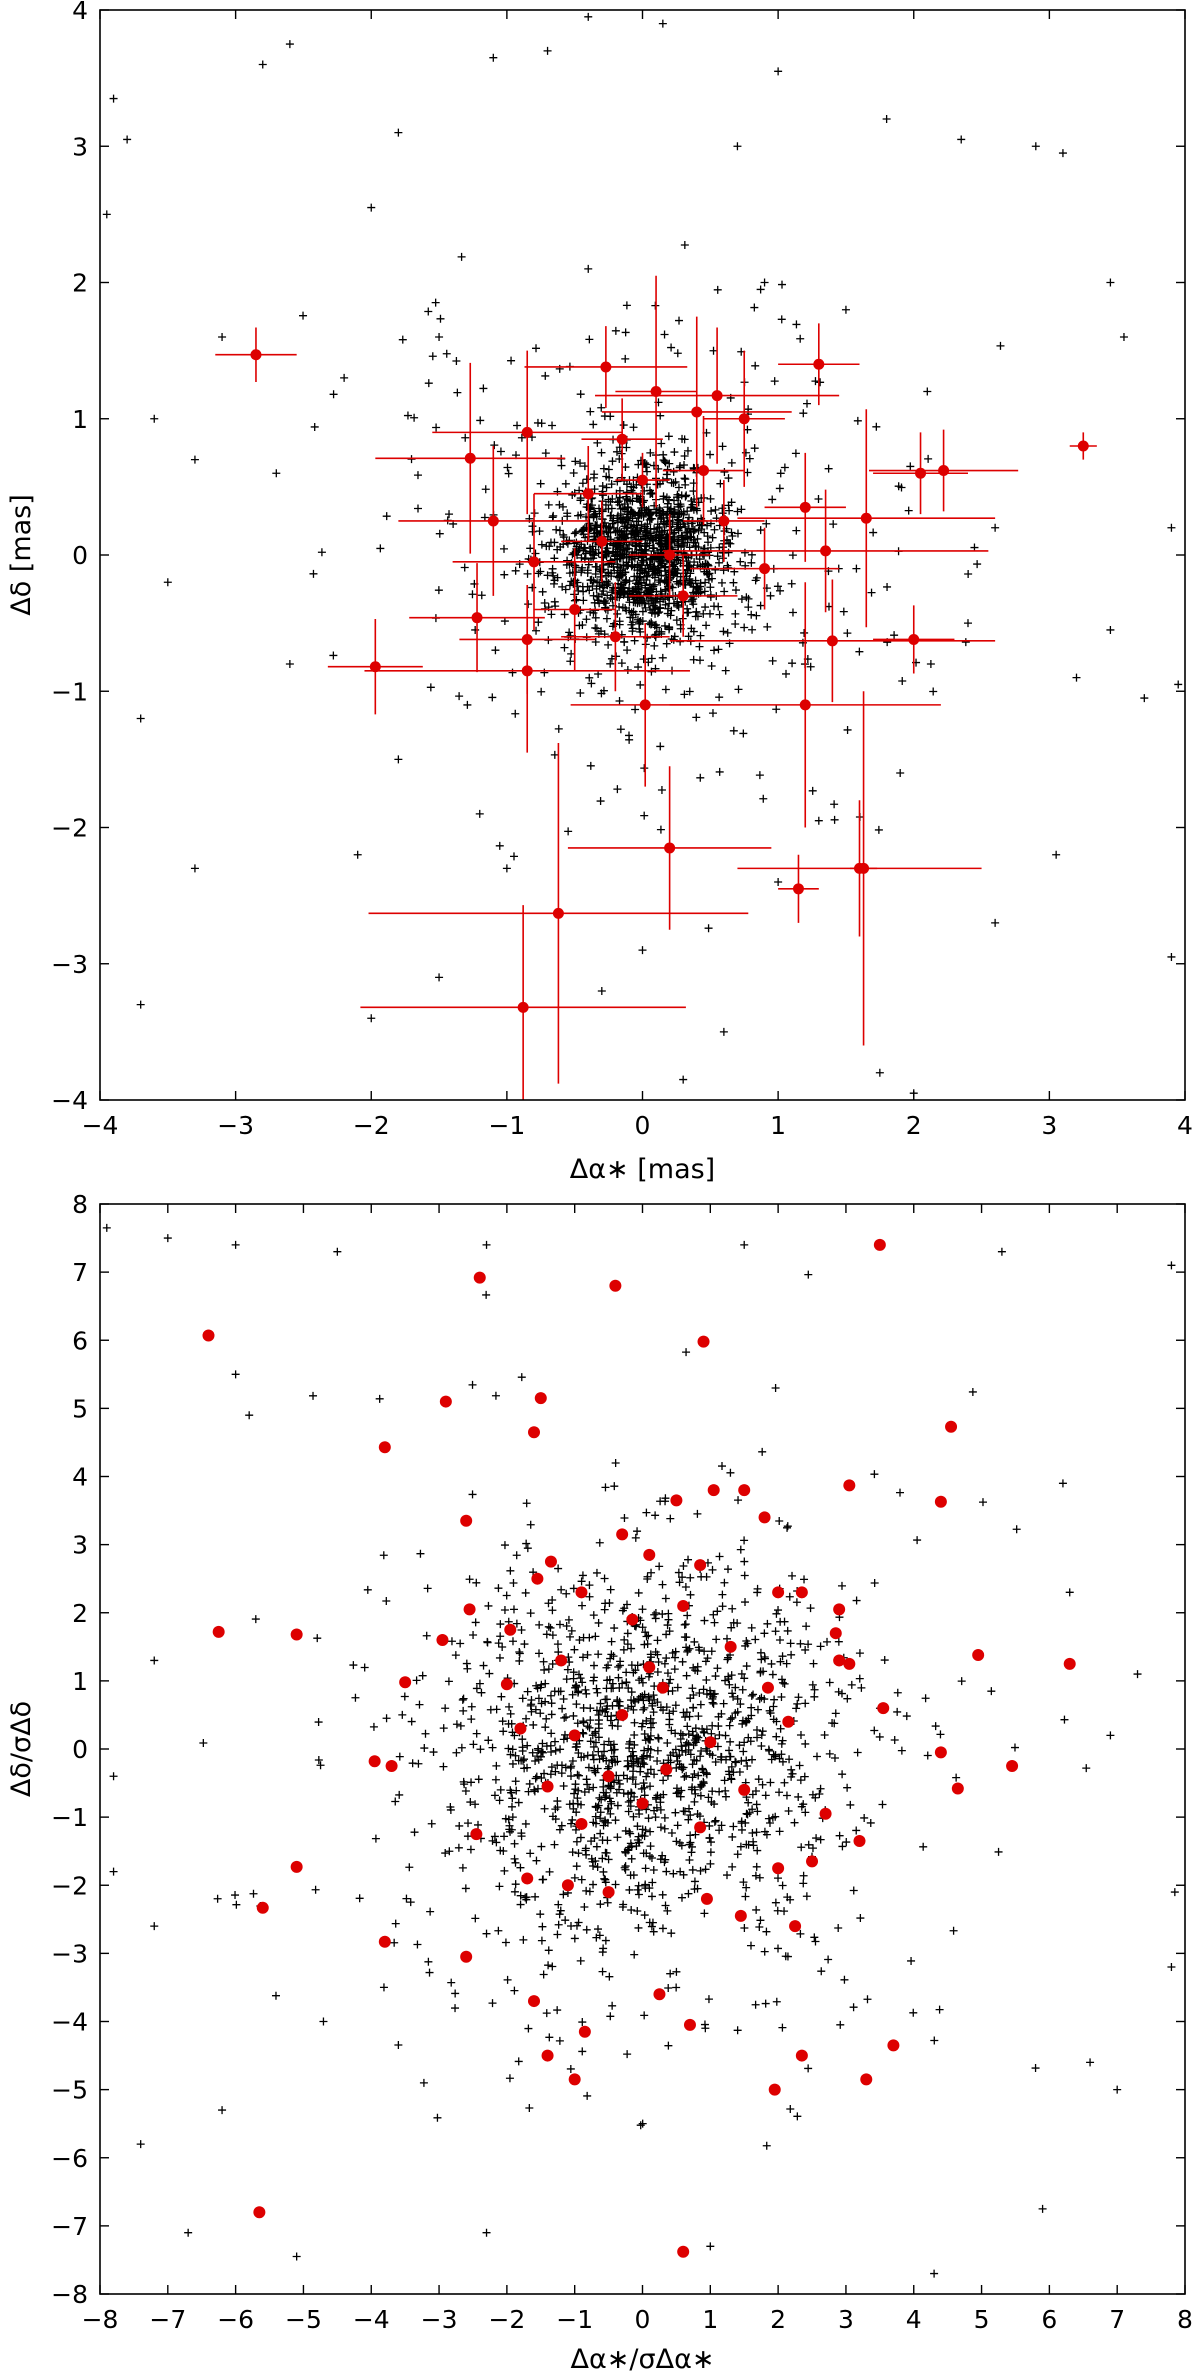  Describe the element at coordinates (69, 2090) in the screenshot. I see `y-tick-label: −5` at that location.